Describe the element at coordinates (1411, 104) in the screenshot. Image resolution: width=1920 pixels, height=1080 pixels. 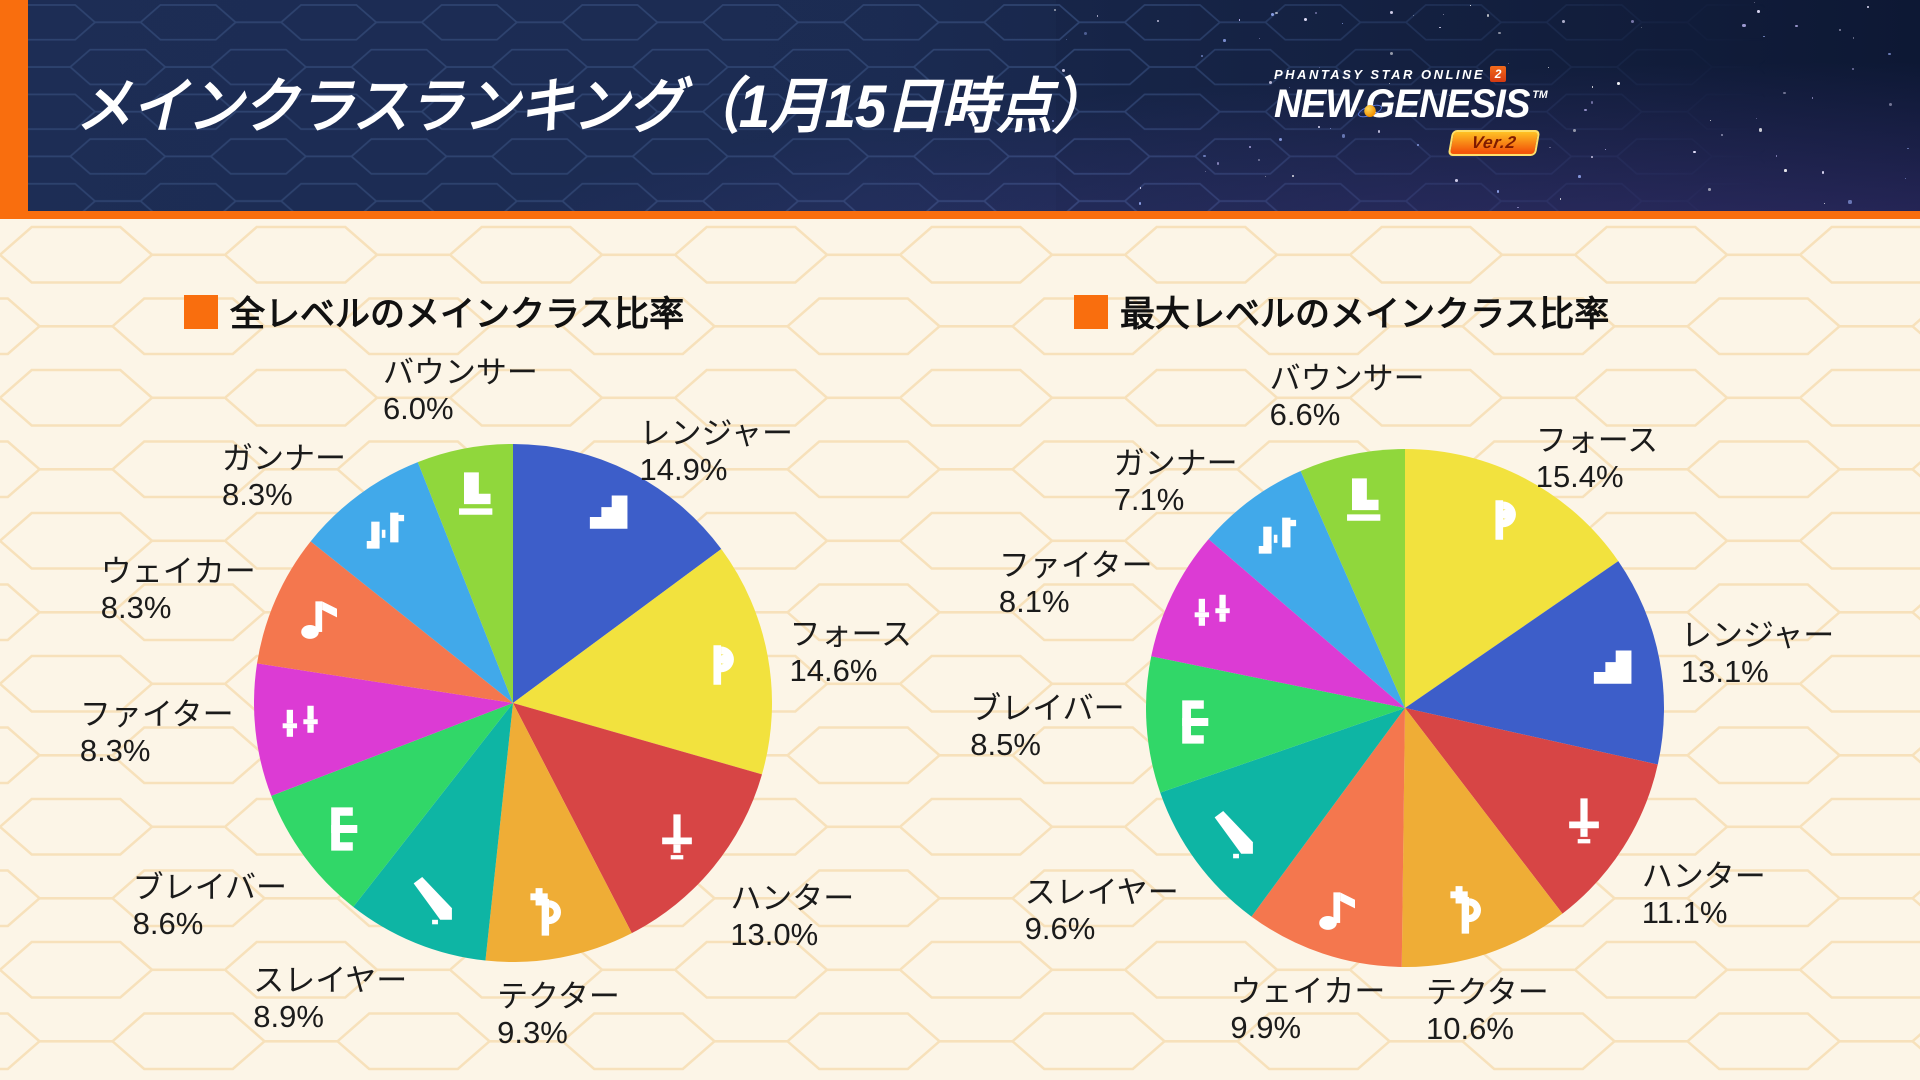
I see `logo-new-genesis: NEW GENESIS TM` at that location.